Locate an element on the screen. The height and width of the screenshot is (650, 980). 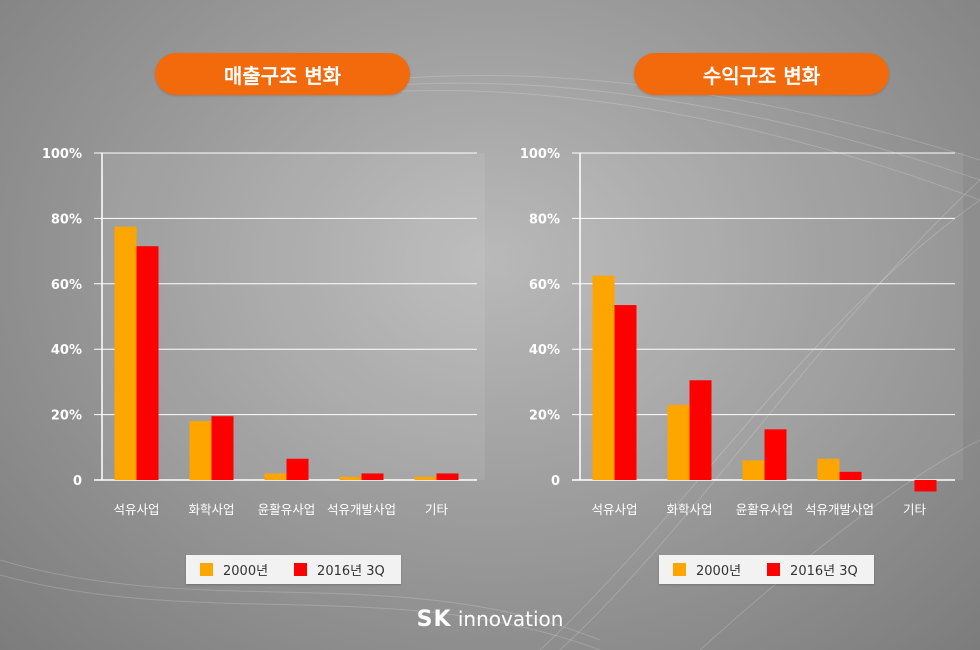
chart-title: 수익구조 변화 is located at coordinates (761, 74).